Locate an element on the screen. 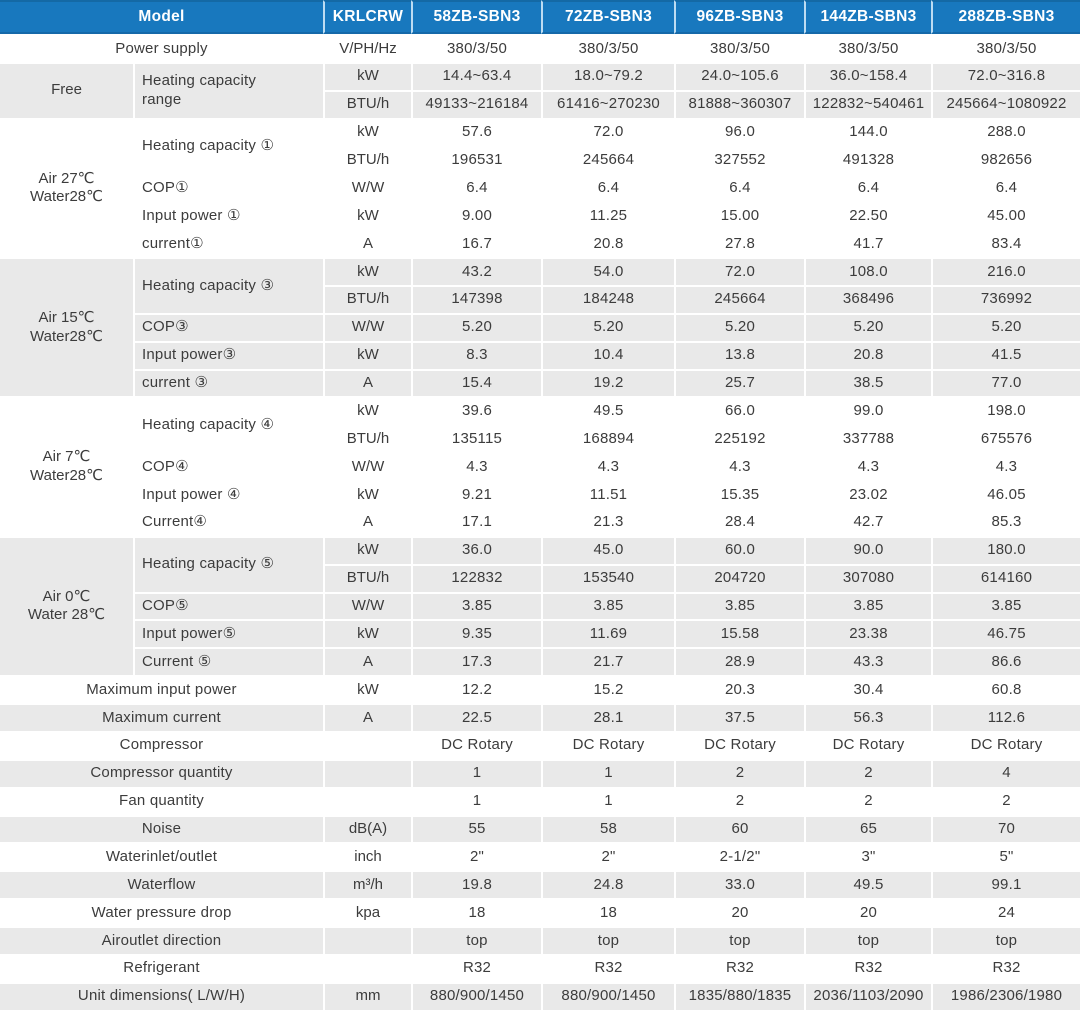 This screenshot has height=1010, width=1080. section-label: Free is located at coordinates (66, 89).